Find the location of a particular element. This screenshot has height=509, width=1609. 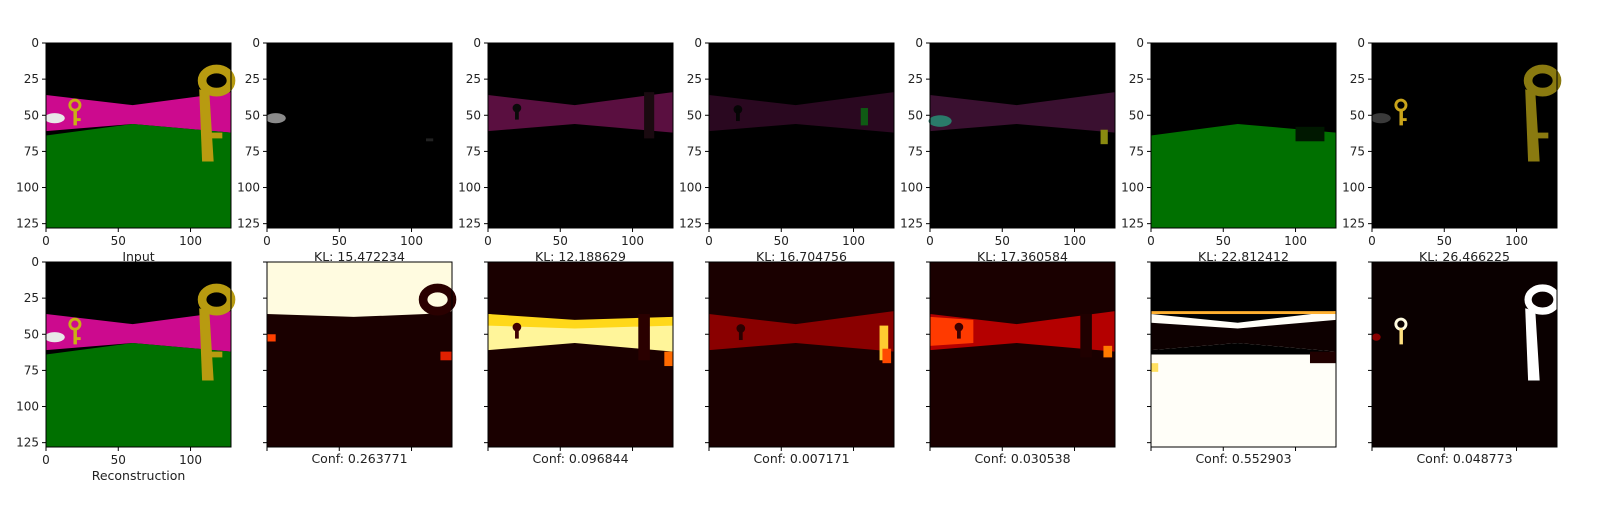

bottom-panel-2: Conf: 0.263771 is located at coordinates (357, 364).